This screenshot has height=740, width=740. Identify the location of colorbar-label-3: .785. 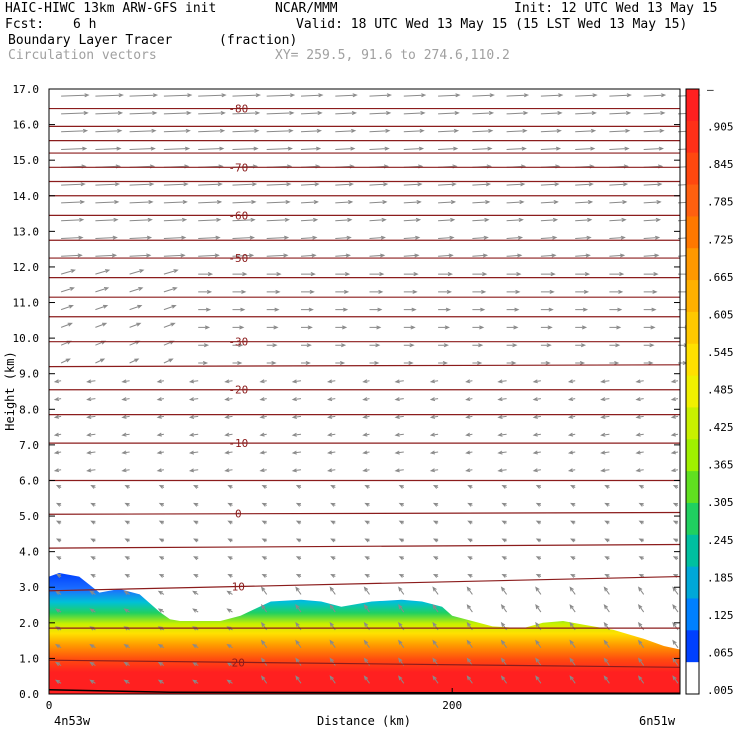
(720, 202).